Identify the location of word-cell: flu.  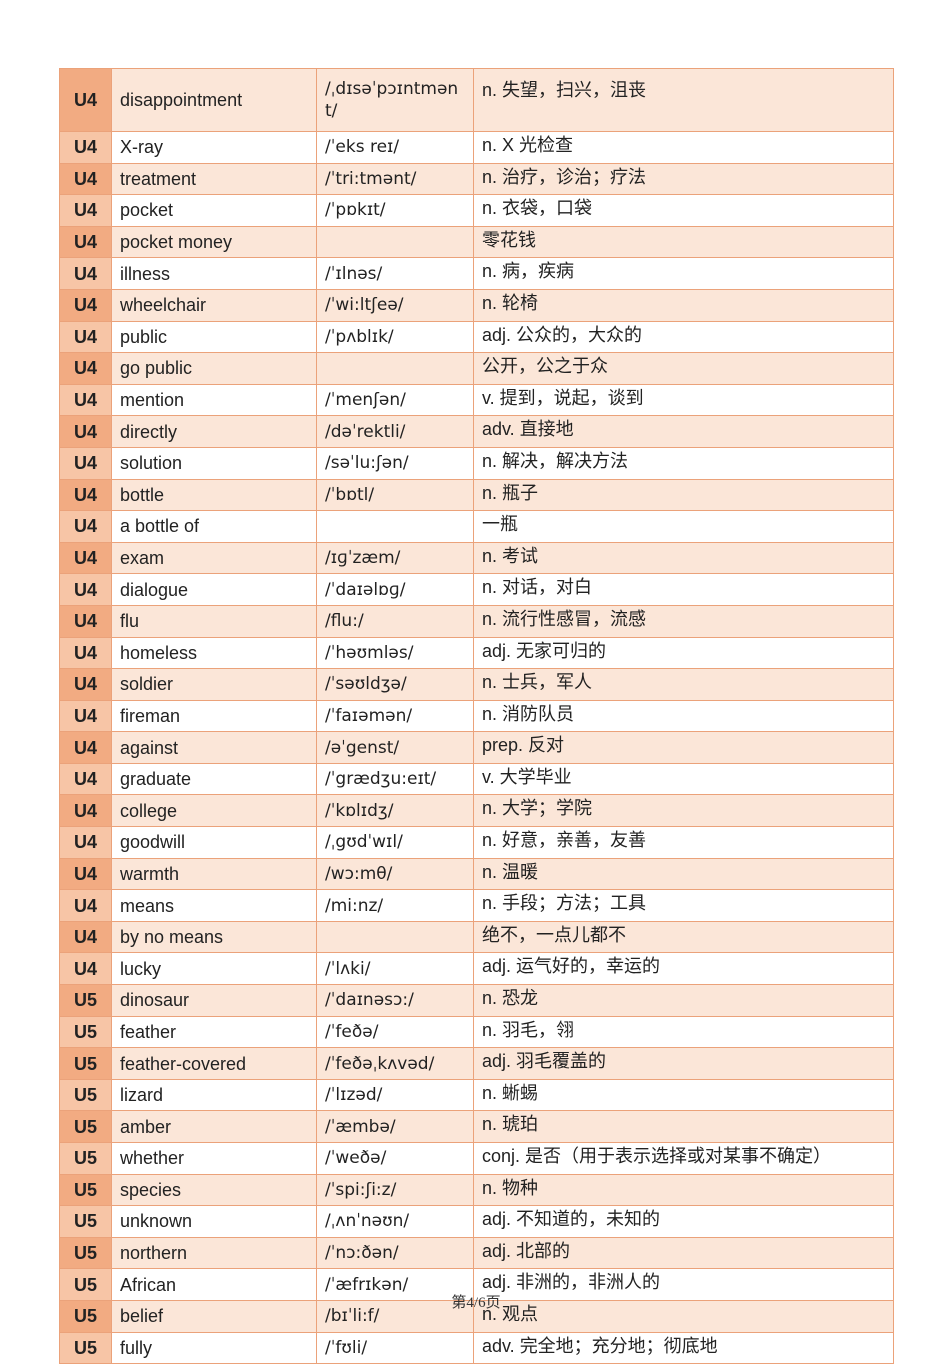
(214, 621).